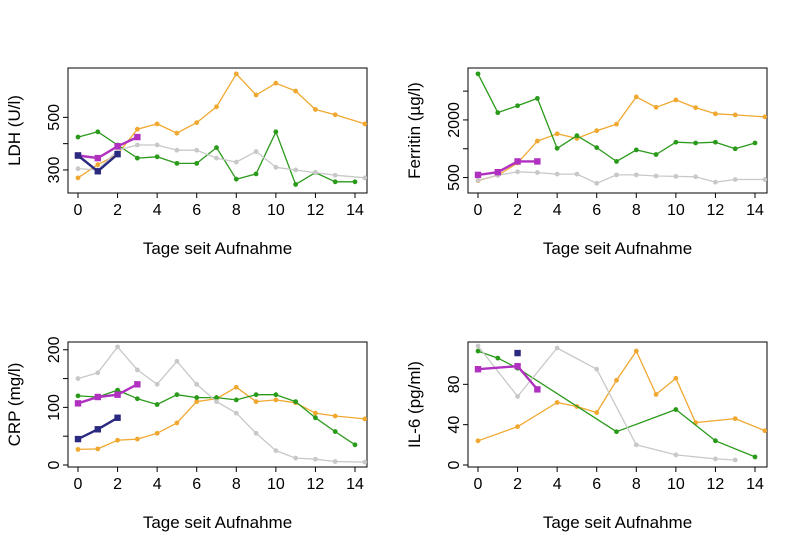 The image size is (800, 549). Describe the element at coordinates (78, 439) in the screenshot. I see `data-point-navy` at that location.